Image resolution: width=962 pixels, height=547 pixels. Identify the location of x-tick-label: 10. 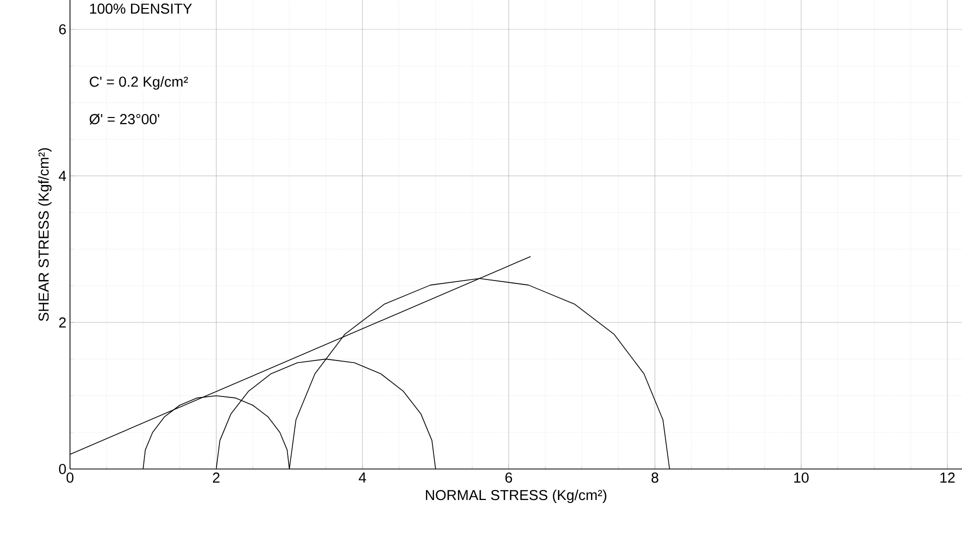
(801, 477).